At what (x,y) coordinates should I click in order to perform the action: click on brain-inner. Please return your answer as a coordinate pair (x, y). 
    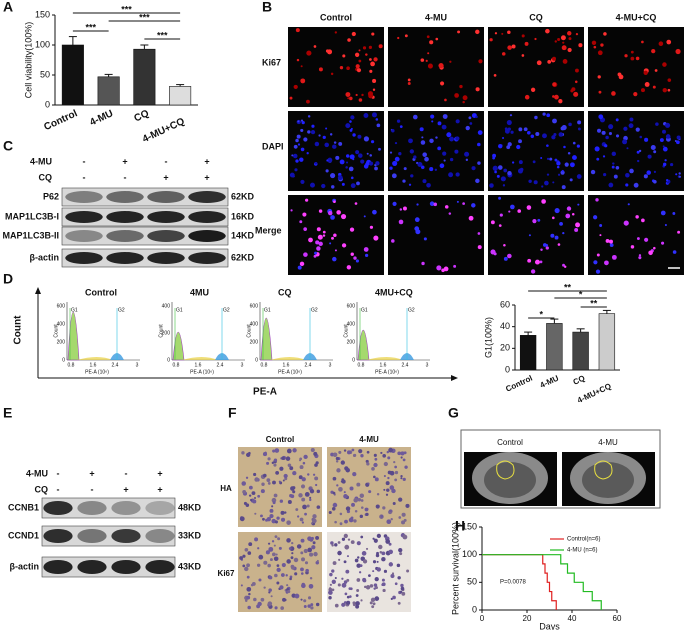
    Looking at the image, I should click on (510, 480).